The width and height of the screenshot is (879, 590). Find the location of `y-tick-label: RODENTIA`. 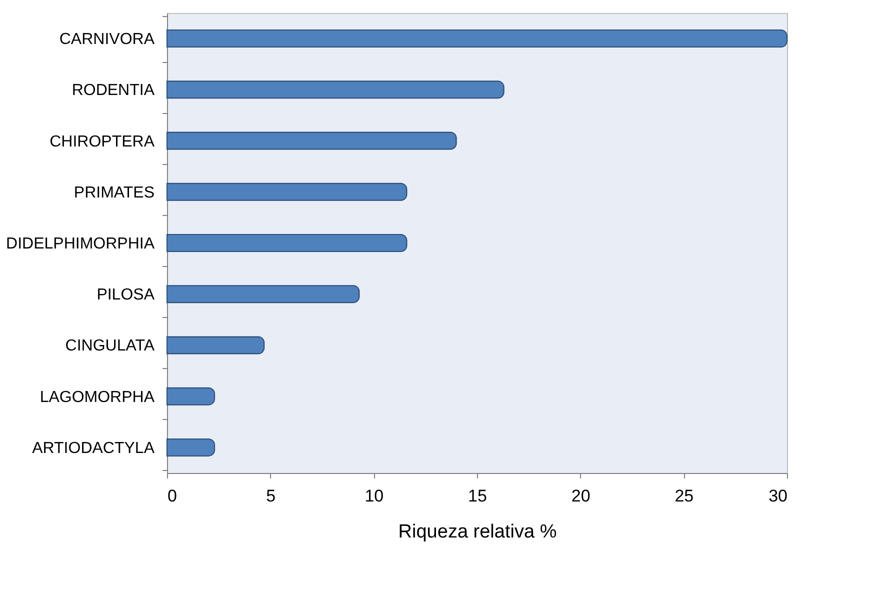

y-tick-label: RODENTIA is located at coordinates (113, 91).